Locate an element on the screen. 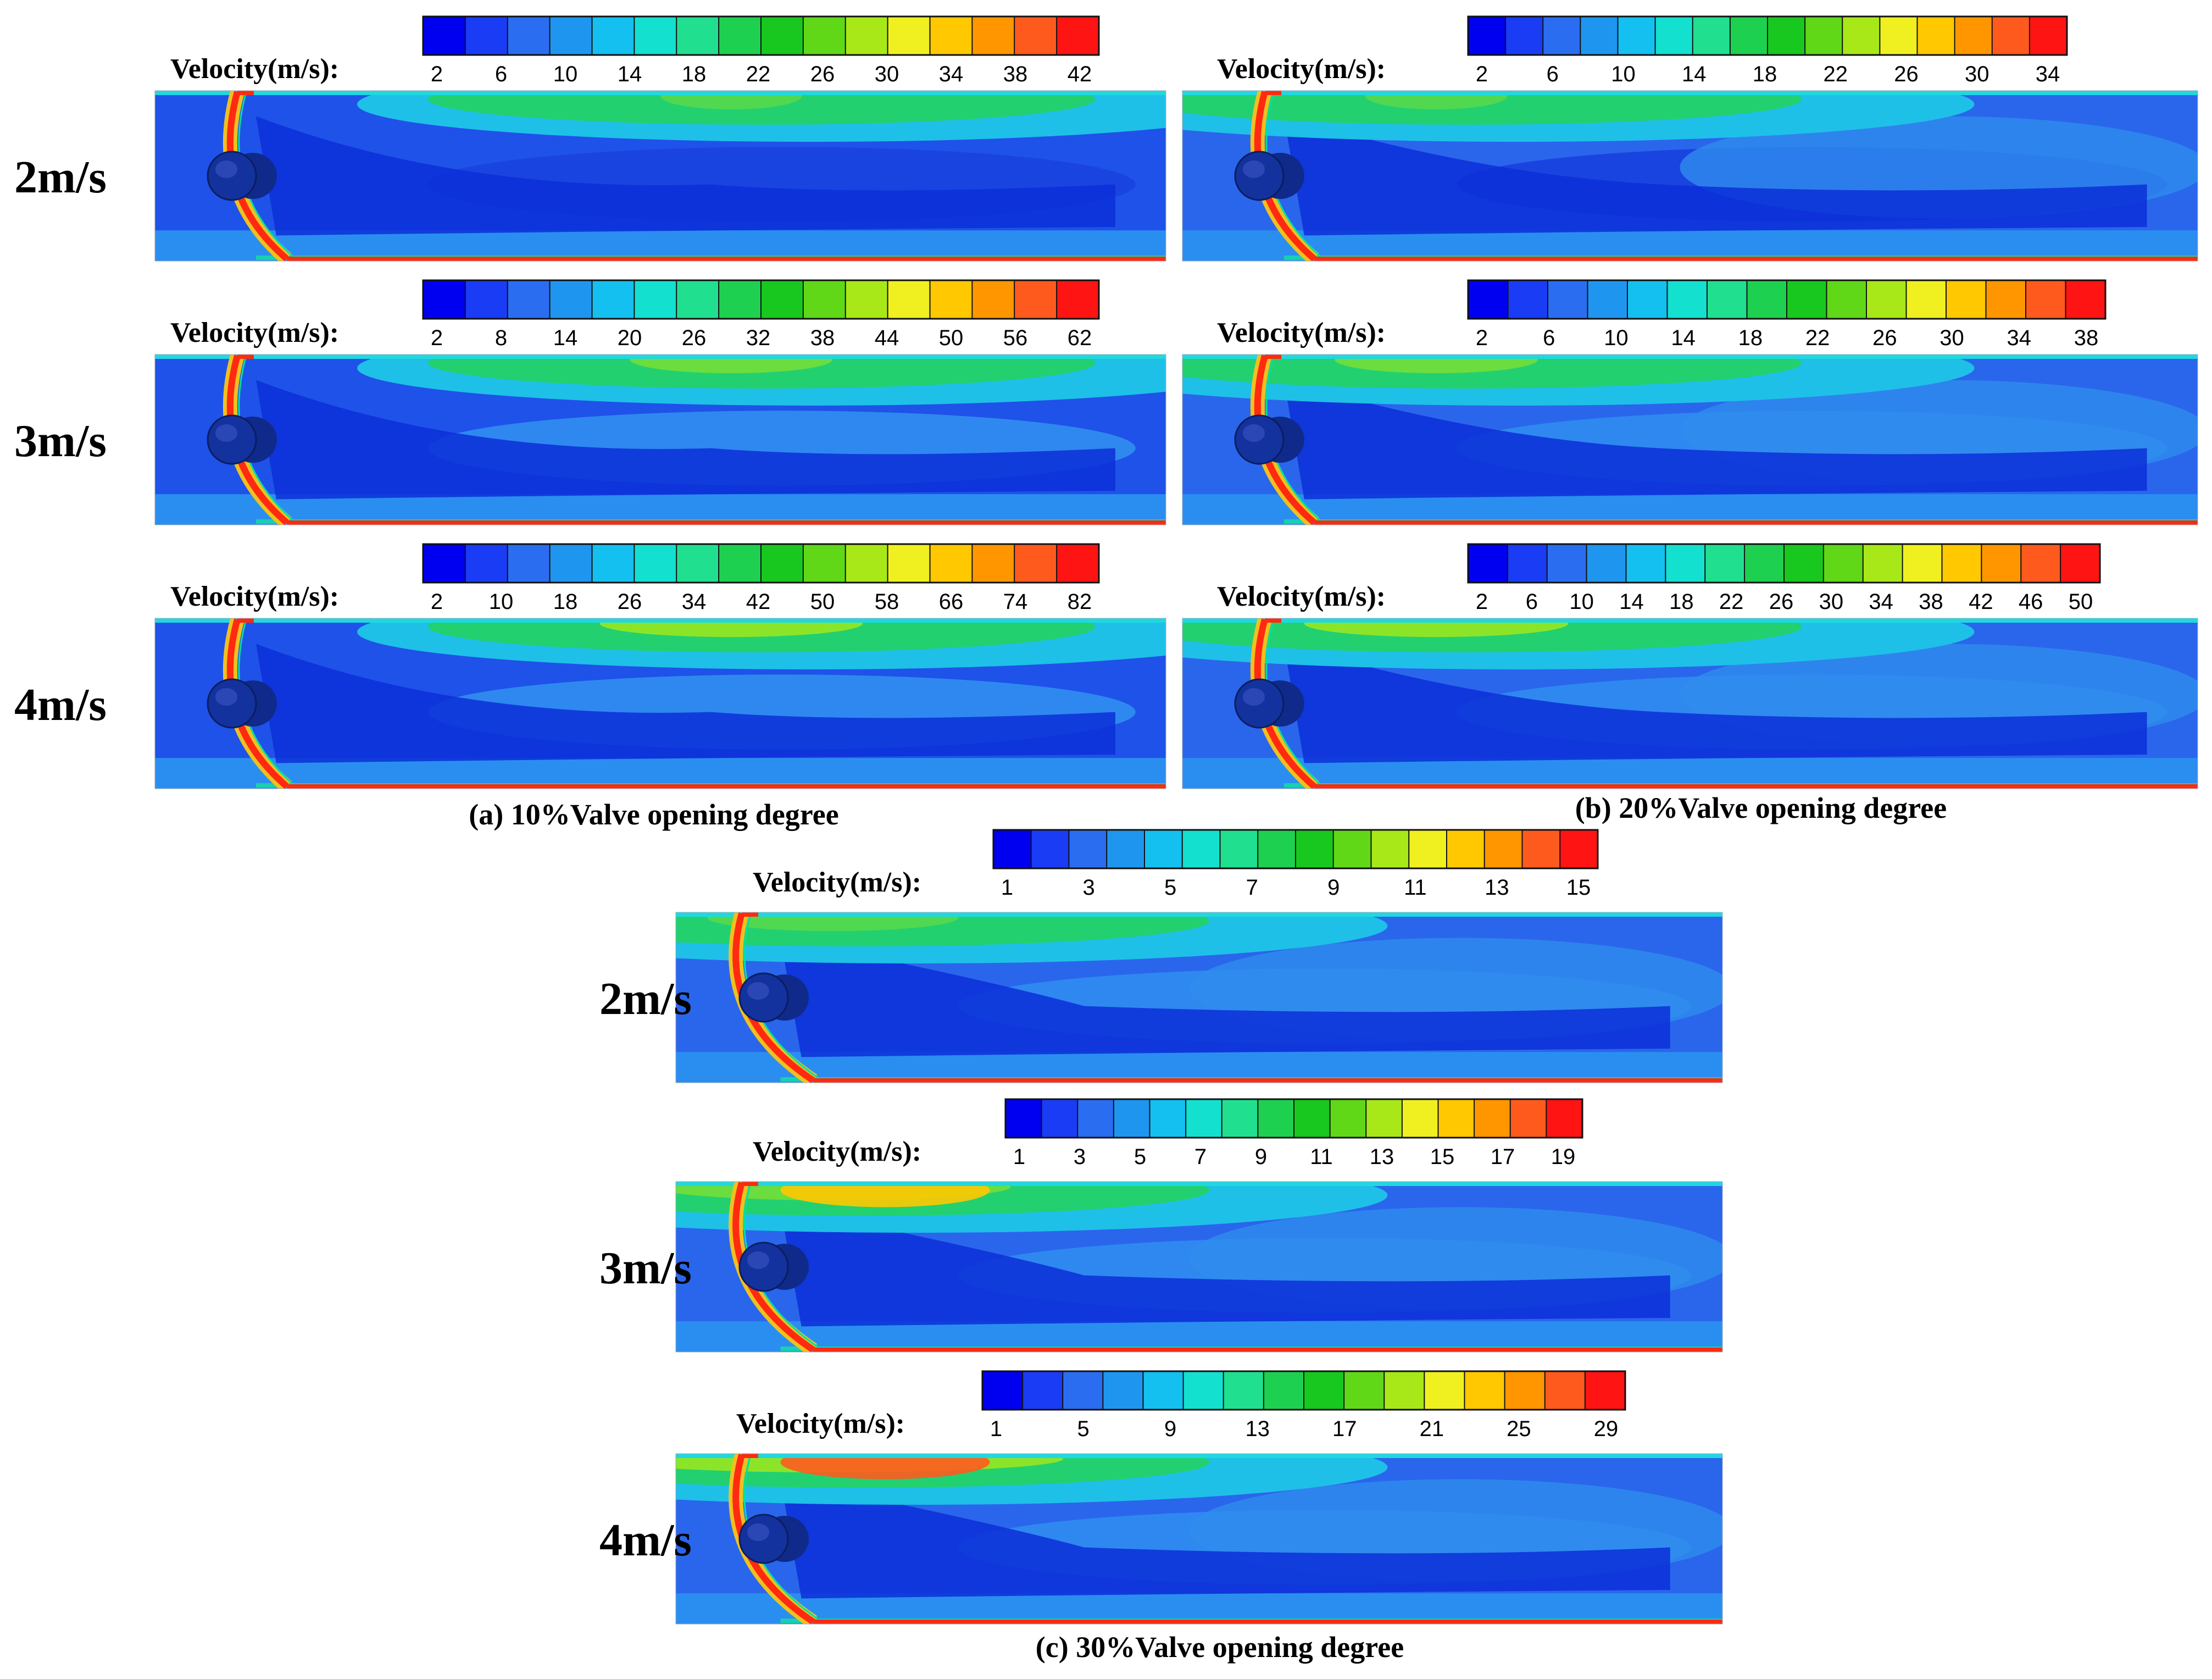  colorbar-tick-label: 32 is located at coordinates (758, 338).